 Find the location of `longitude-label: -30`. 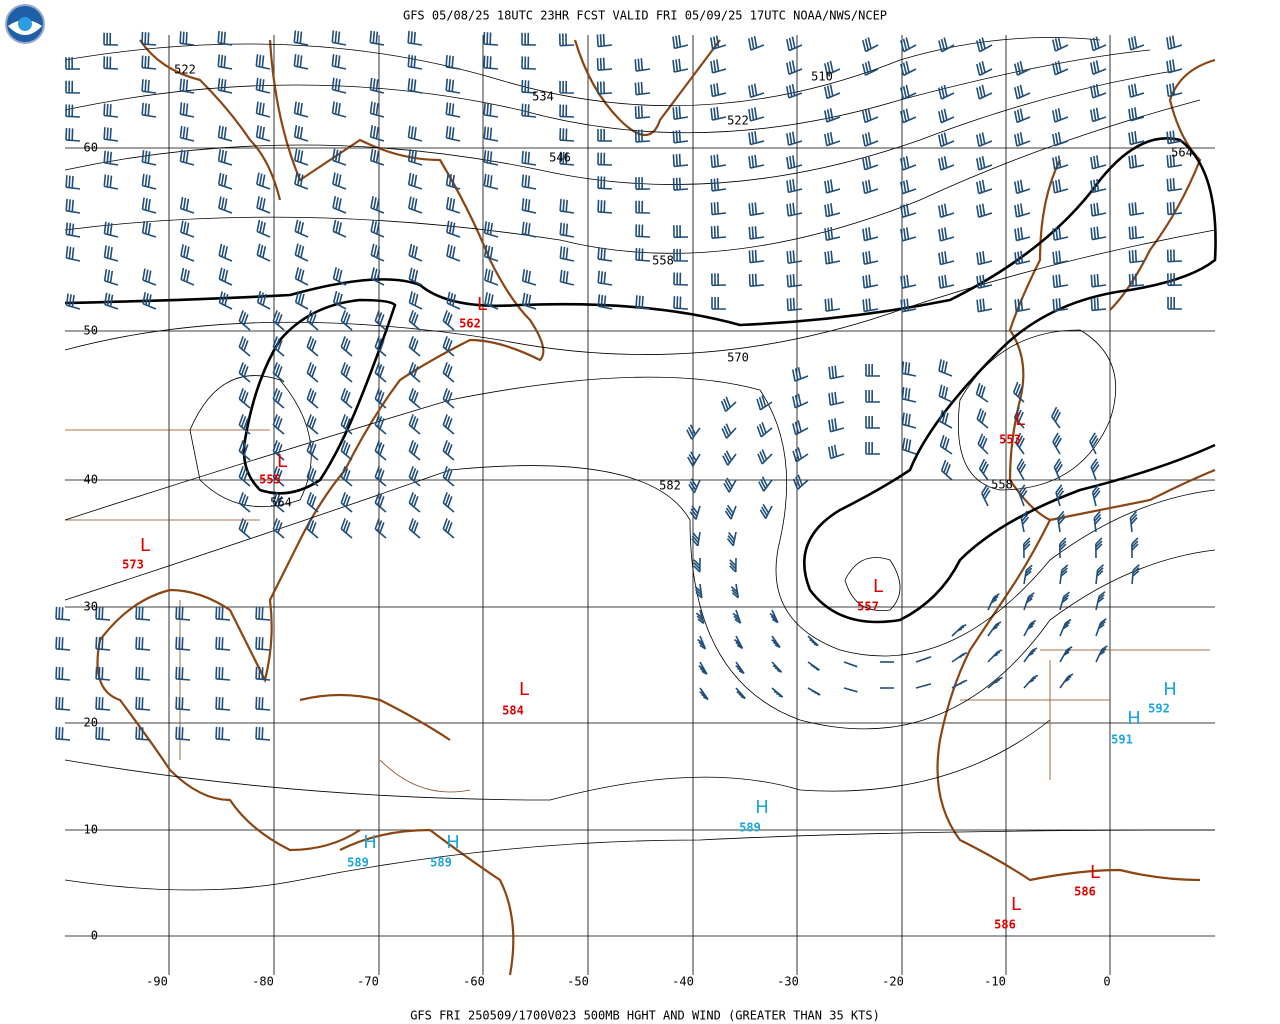

longitude-label: -30 is located at coordinates (788, 982).